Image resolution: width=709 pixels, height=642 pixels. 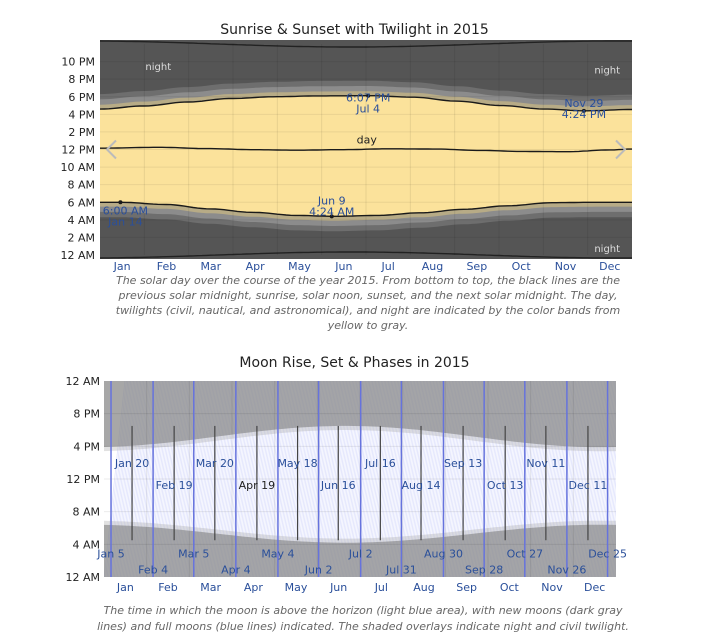 I want to click on annotation-label: Nov 29, so click(x=583, y=103).